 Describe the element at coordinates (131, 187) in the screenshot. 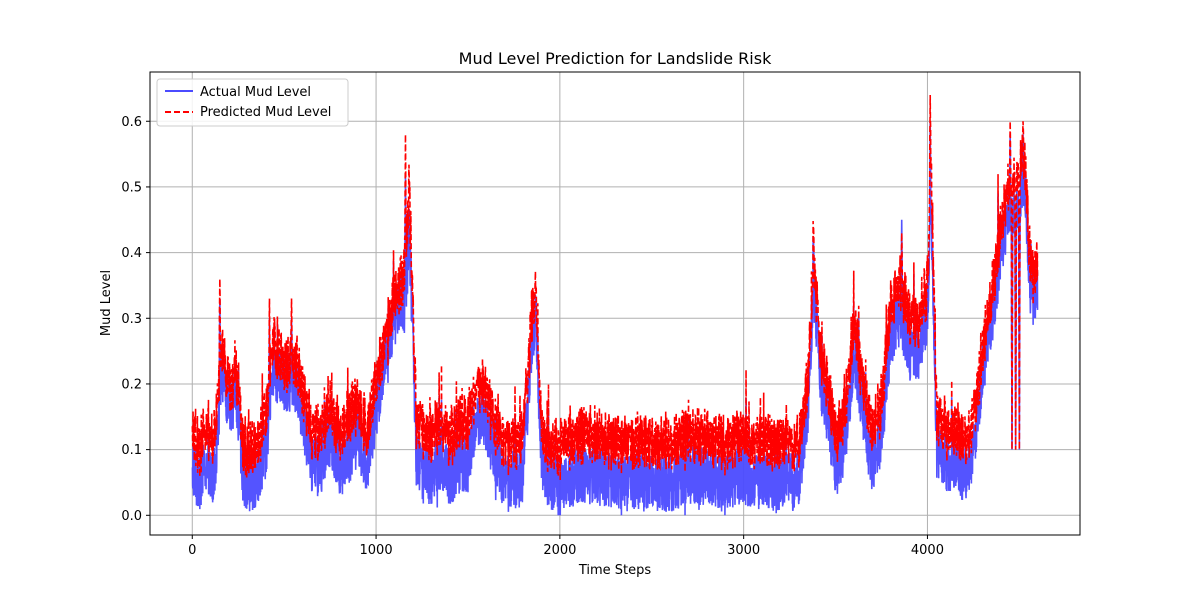

I see `y-tick-label: 0.5` at that location.